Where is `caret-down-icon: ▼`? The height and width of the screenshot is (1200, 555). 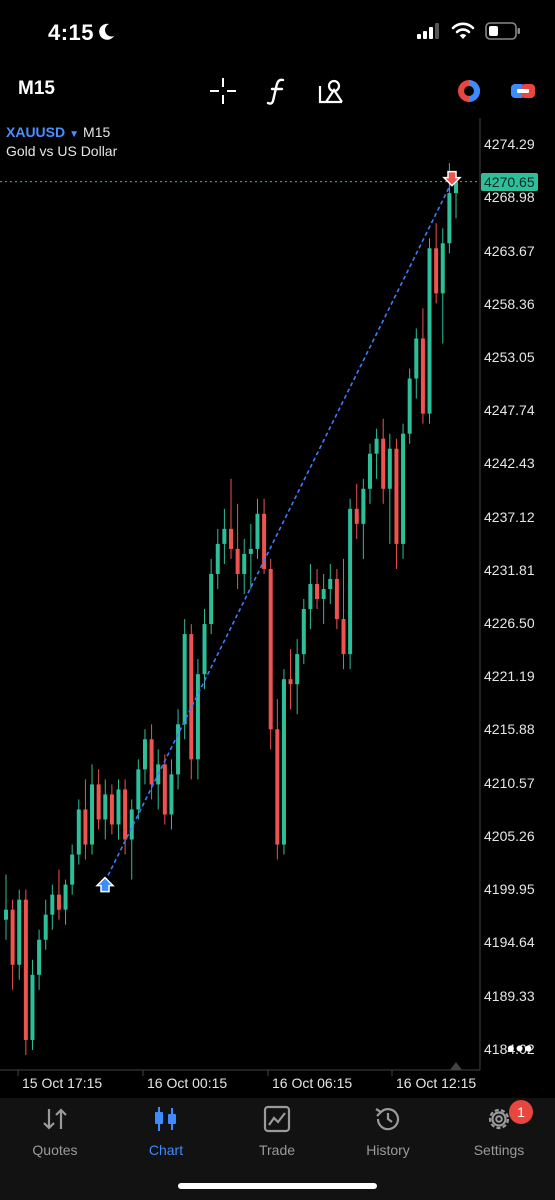 caret-down-icon: ▼ is located at coordinates (74, 134).